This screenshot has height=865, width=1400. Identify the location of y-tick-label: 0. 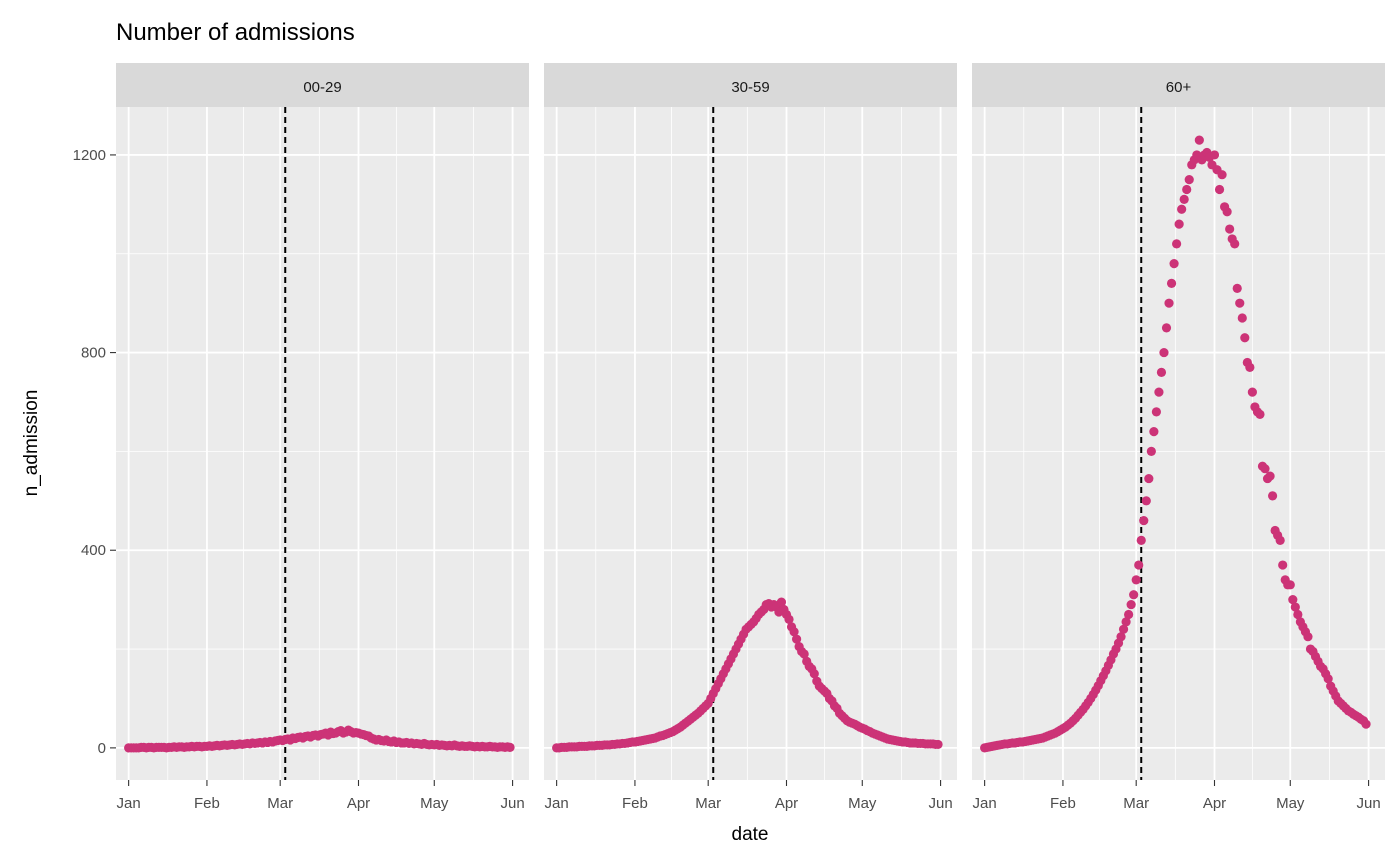
(102, 748).